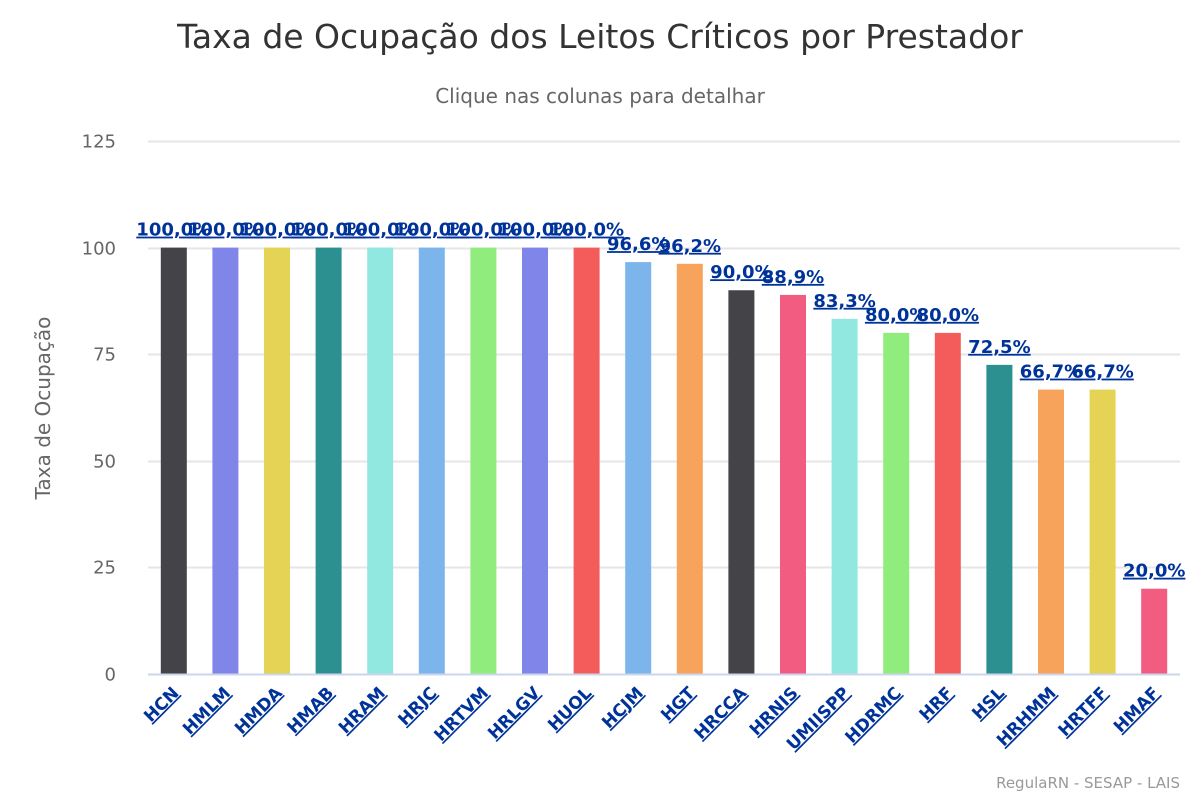 This screenshot has height=800, width=1200. Describe the element at coordinates (1154, 571) in the screenshot. I see `data-label: 20,0%` at that location.